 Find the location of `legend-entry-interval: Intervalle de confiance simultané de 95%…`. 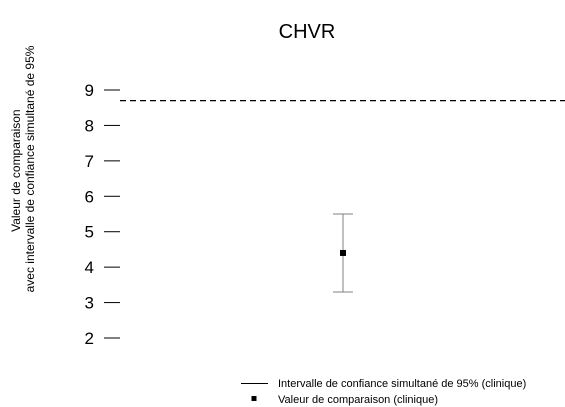

legend-entry-interval: Intervalle de confiance simultané de 95%… is located at coordinates (402, 384).